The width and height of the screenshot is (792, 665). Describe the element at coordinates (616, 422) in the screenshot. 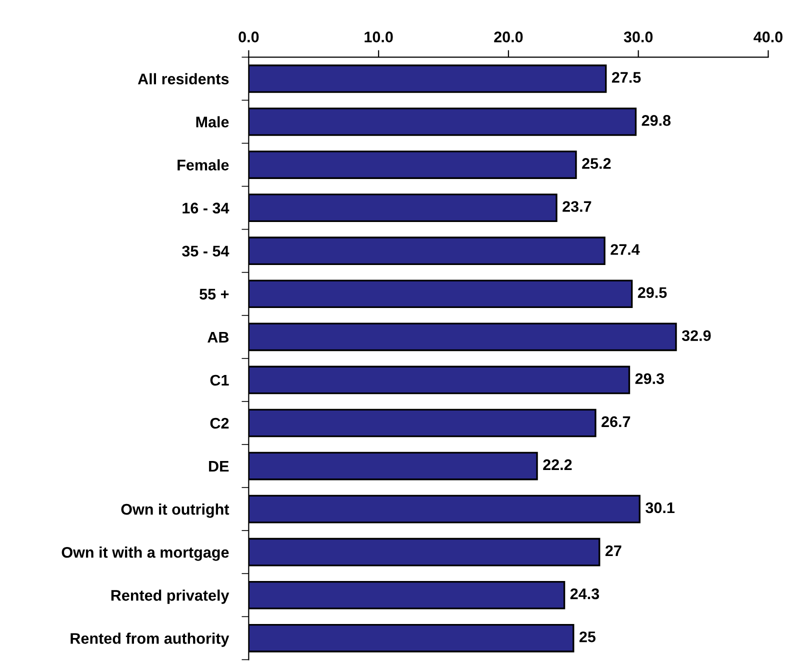

I see `data-label: 26.7` at that location.